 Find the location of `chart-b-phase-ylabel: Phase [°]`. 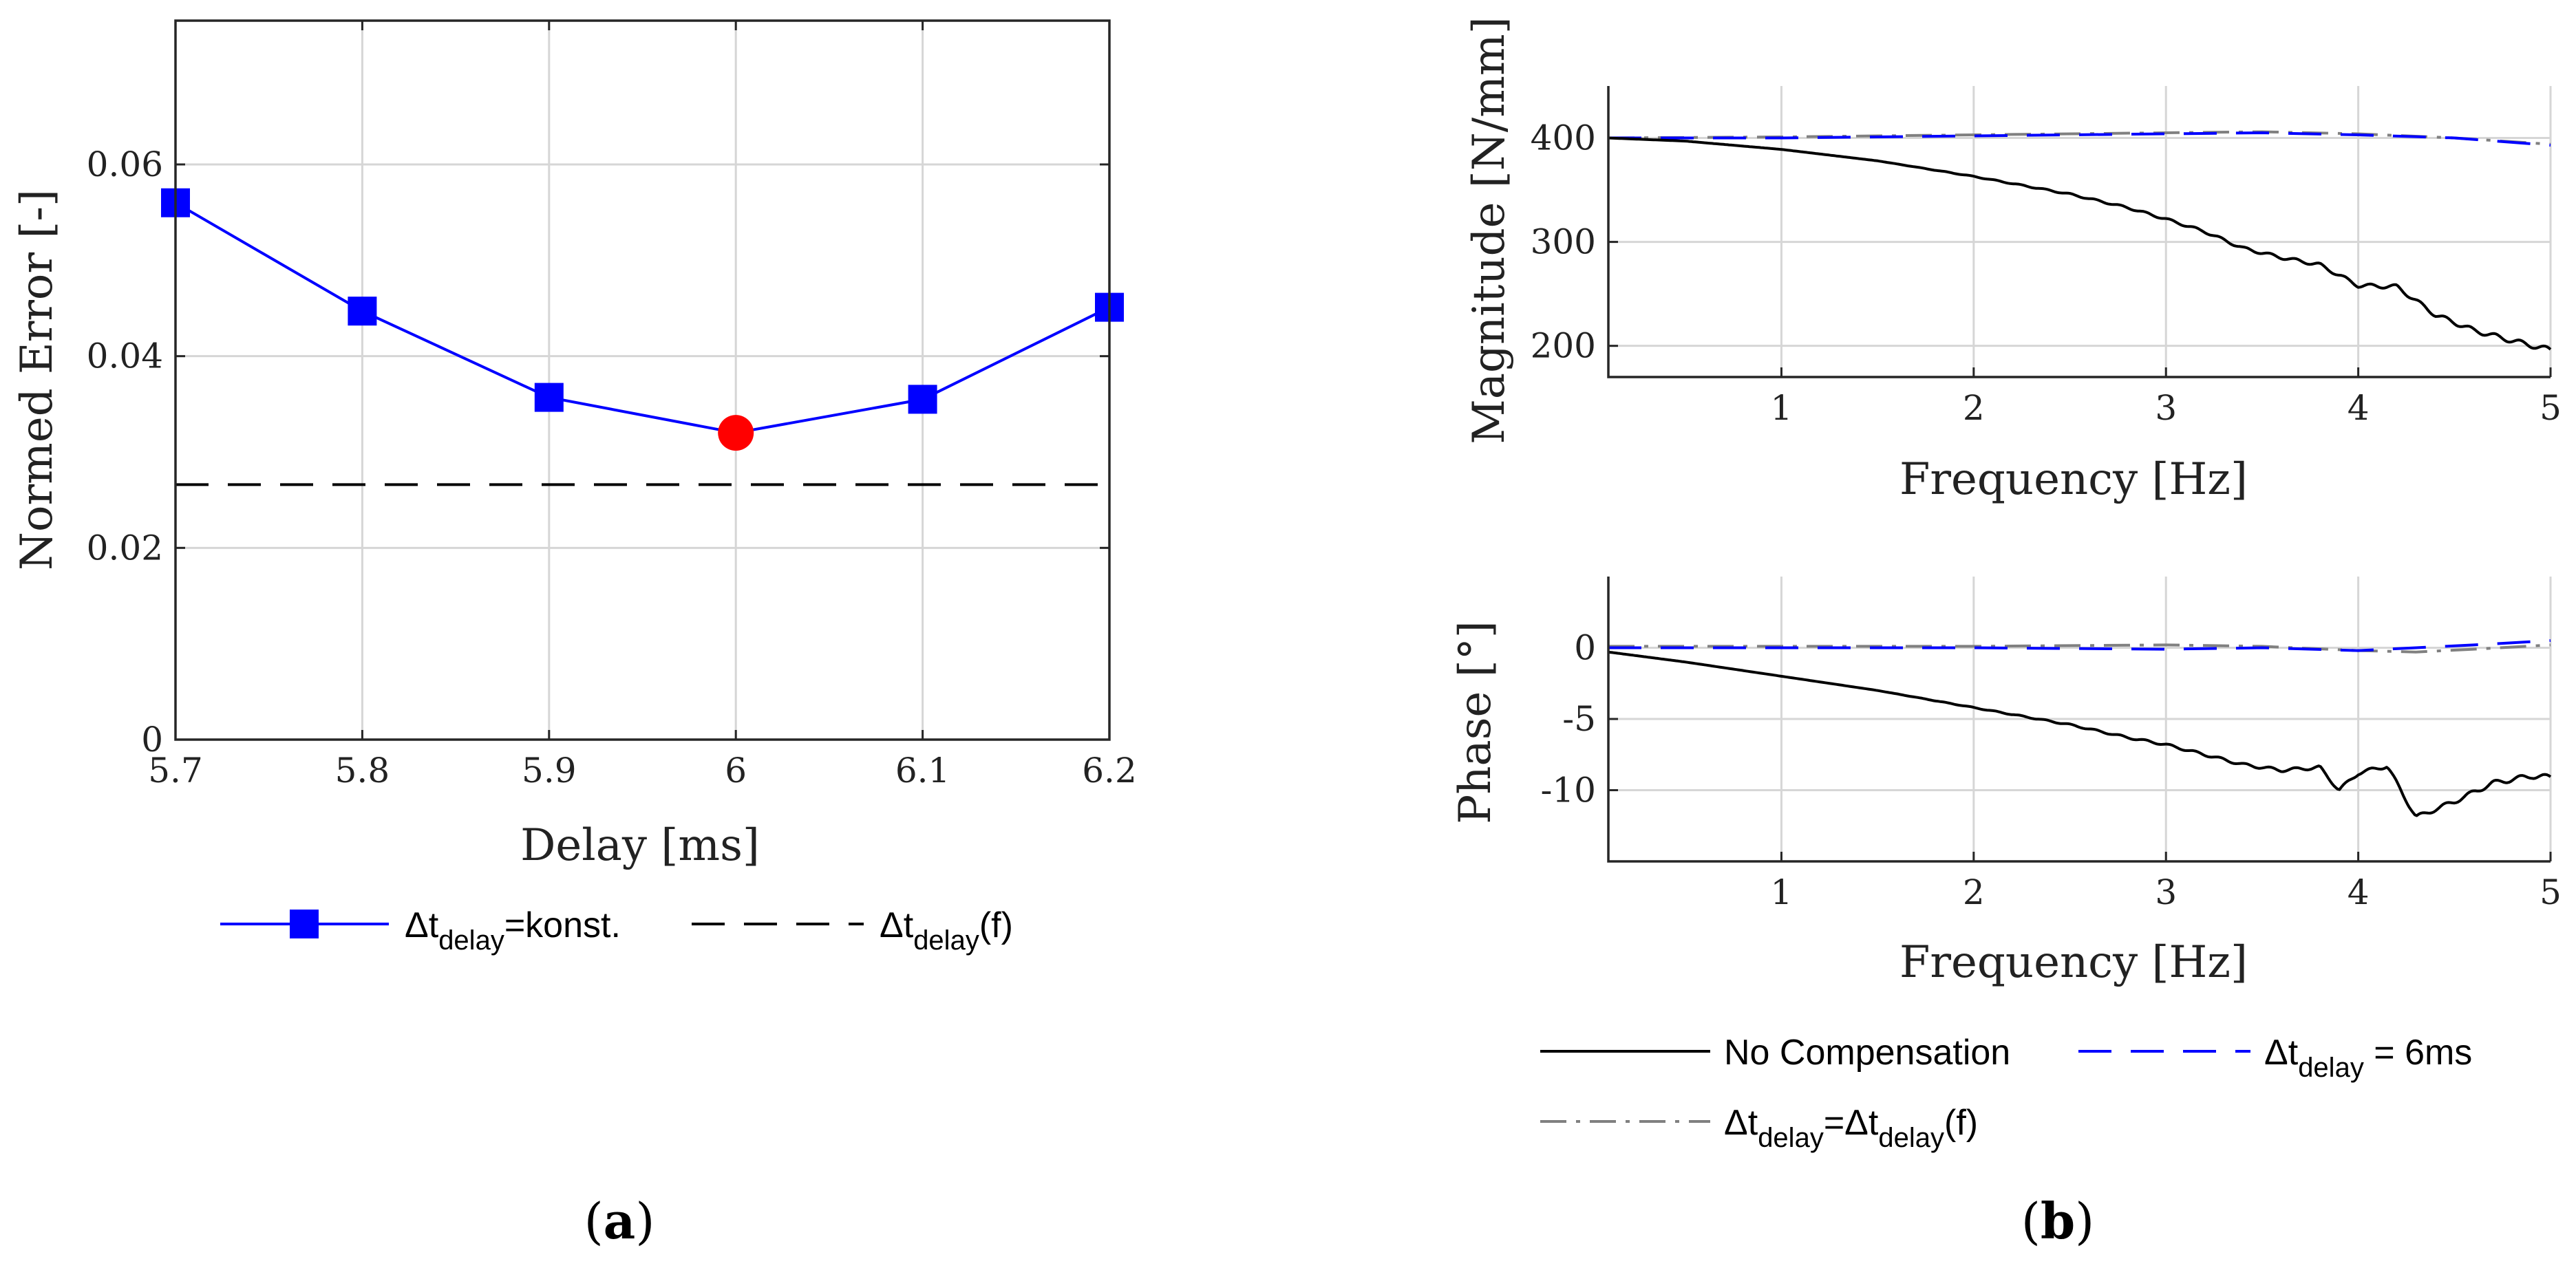

chart-b-phase-ylabel: Phase [°] is located at coordinates (1475, 722).